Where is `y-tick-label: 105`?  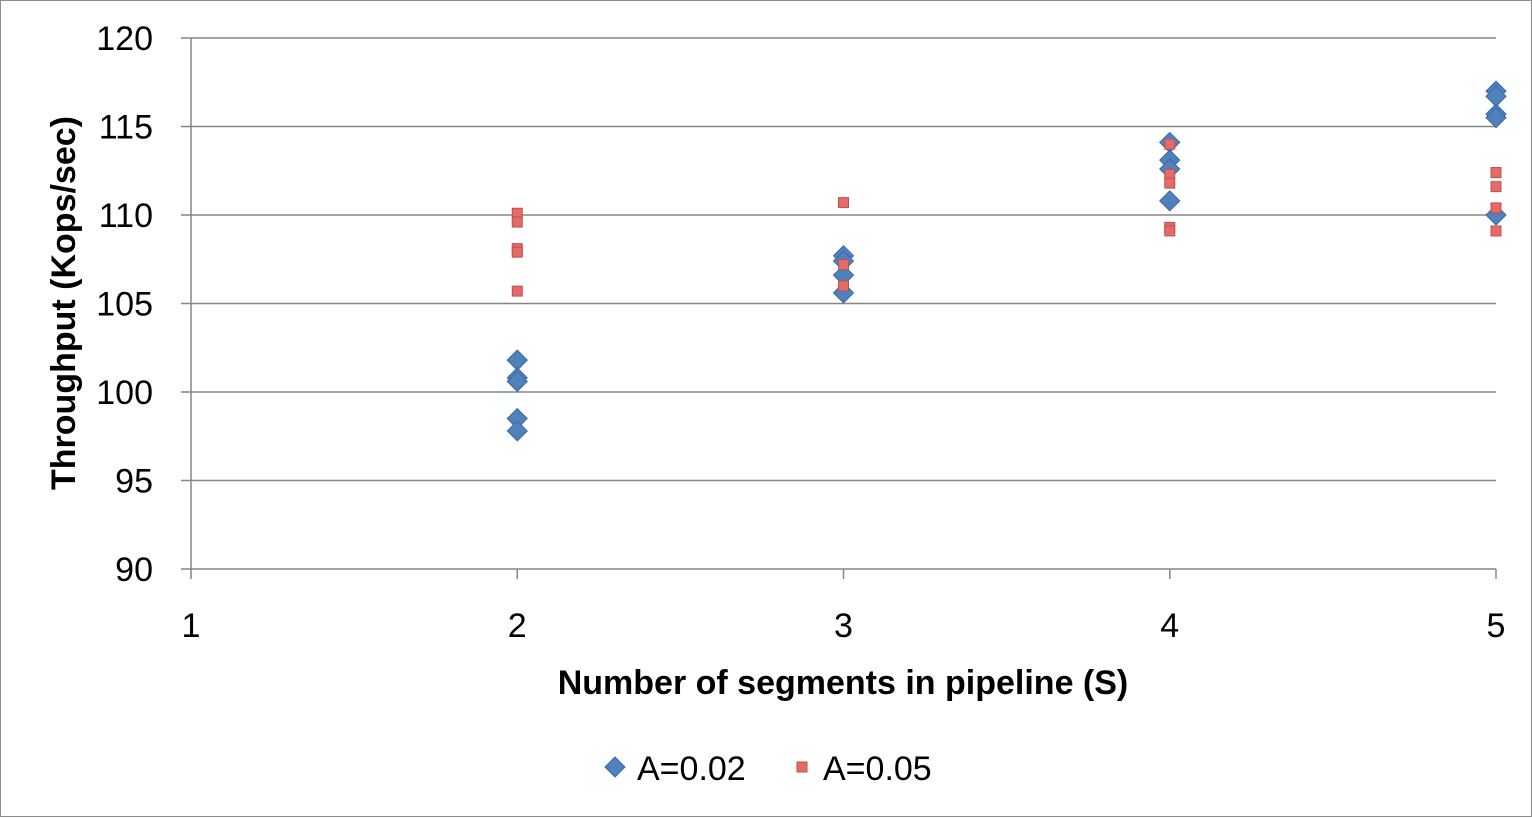 y-tick-label: 105 is located at coordinates (124, 305).